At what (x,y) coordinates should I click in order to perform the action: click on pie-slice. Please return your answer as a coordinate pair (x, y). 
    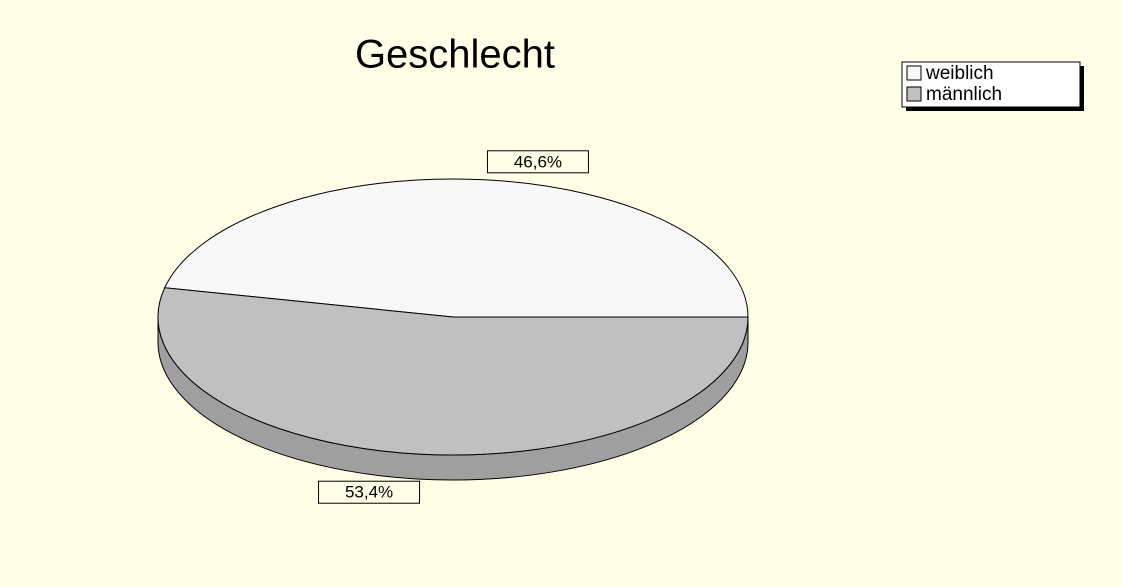
    Looking at the image, I should click on (456, 248).